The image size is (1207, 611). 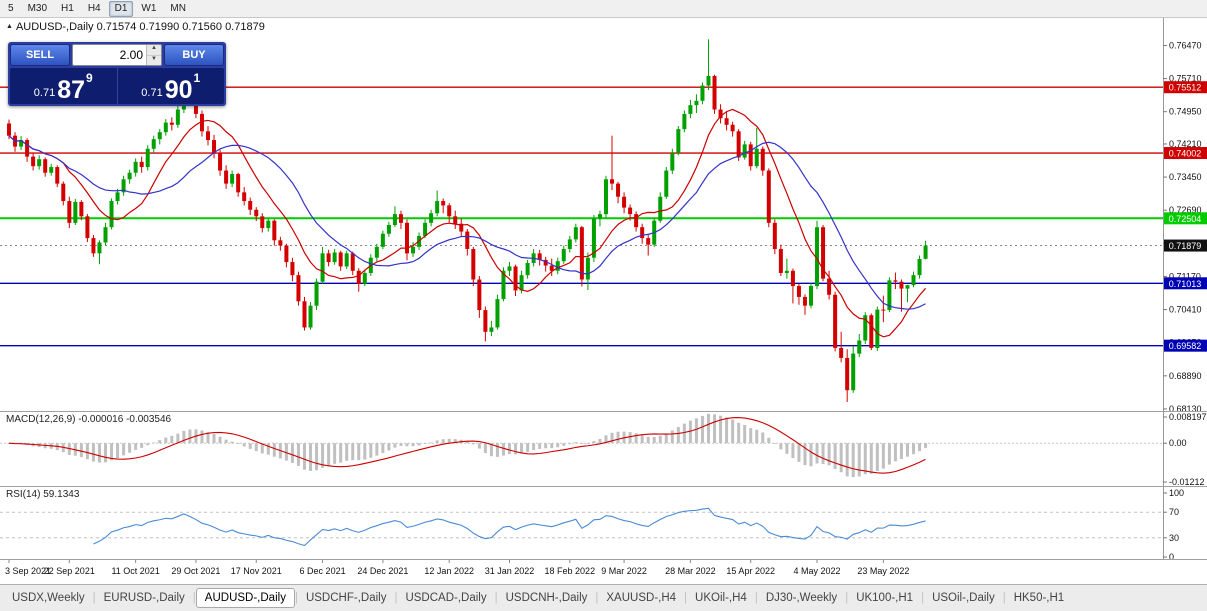 I want to click on buy-price: 0.71 90 1, so click(x=171, y=86).